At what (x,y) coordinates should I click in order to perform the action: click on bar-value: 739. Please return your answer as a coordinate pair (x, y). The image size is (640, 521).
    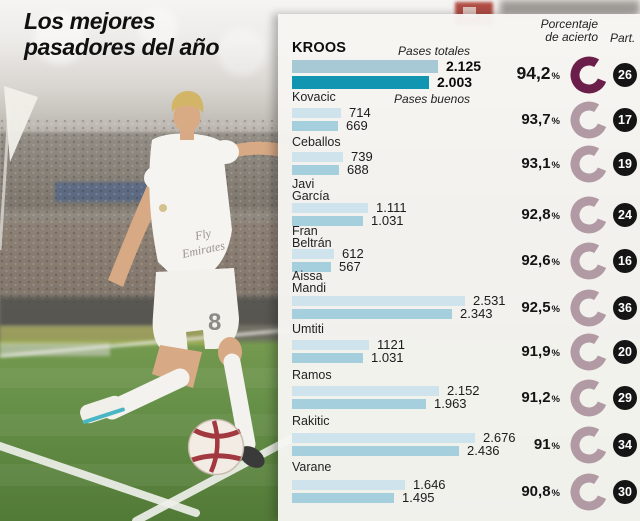
    Looking at the image, I should click on (362, 156).